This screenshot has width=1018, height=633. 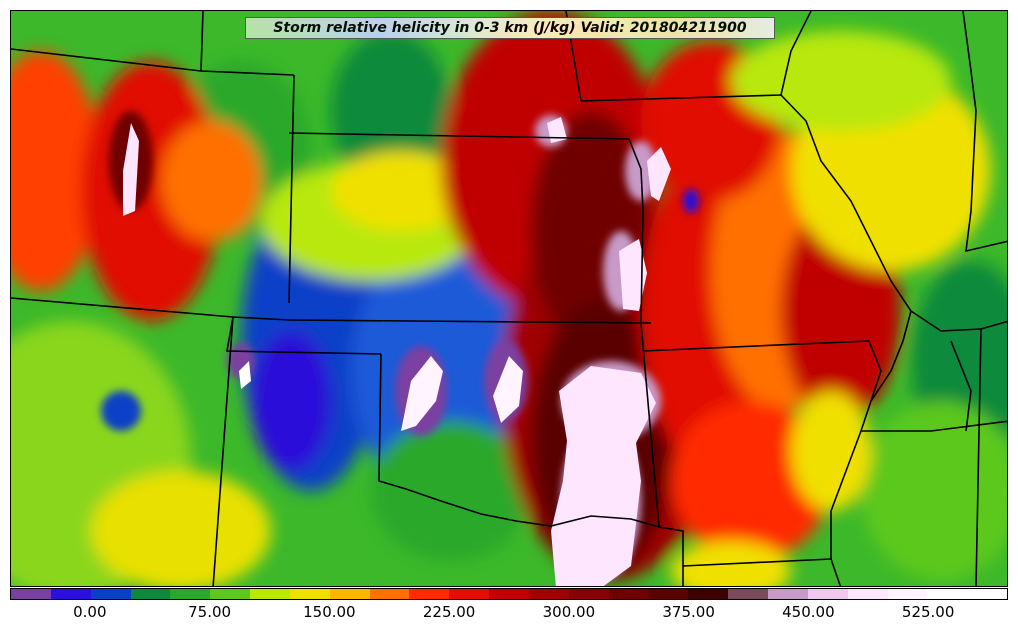 I want to click on colorbar, so click(x=509, y=594).